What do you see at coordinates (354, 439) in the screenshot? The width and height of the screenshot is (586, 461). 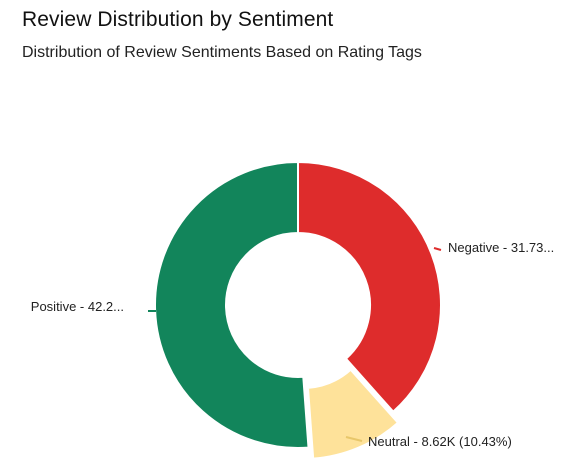 I see `label-connector-neutral` at bounding box center [354, 439].